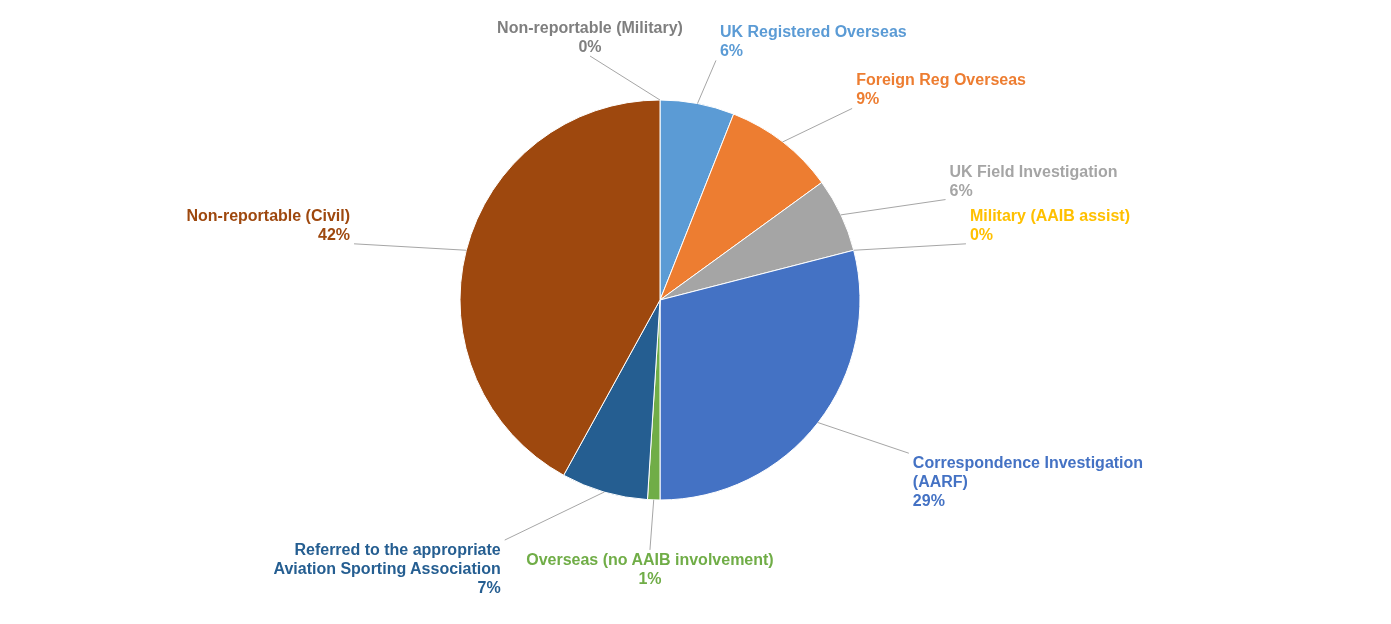  What do you see at coordinates (334, 234) in the screenshot?
I see `data-label: 42%` at bounding box center [334, 234].